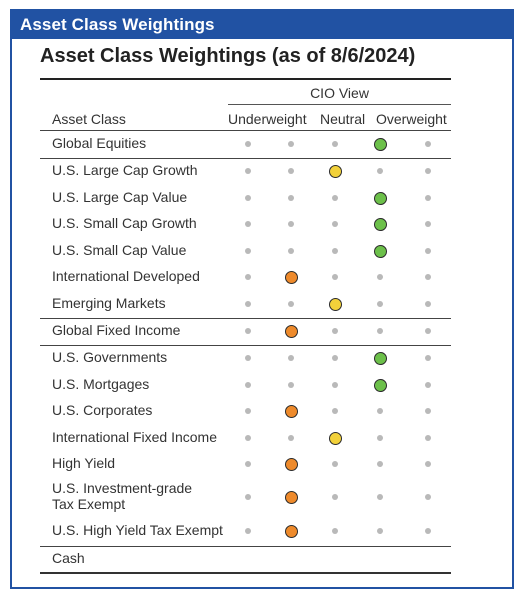  I want to click on cio-view-header: CIO View, so click(339, 93).